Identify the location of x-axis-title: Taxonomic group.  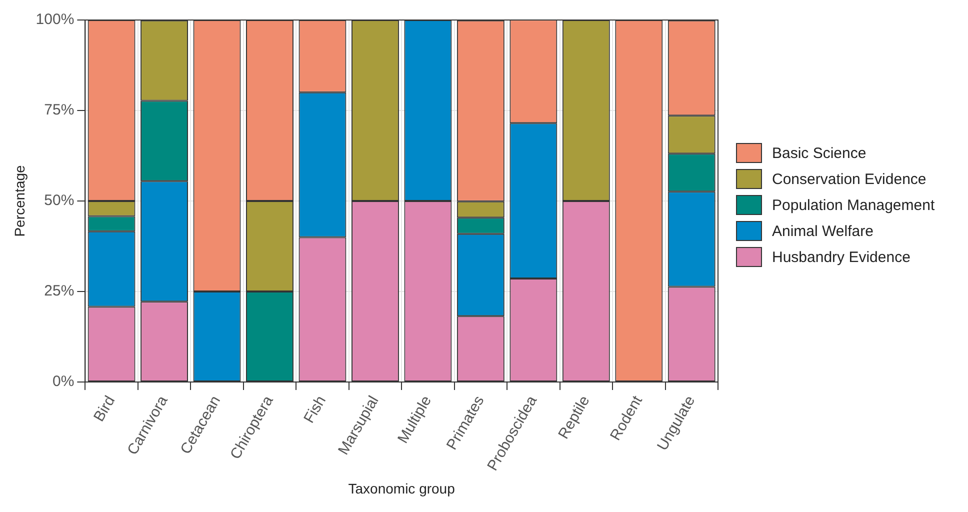
(402, 488).